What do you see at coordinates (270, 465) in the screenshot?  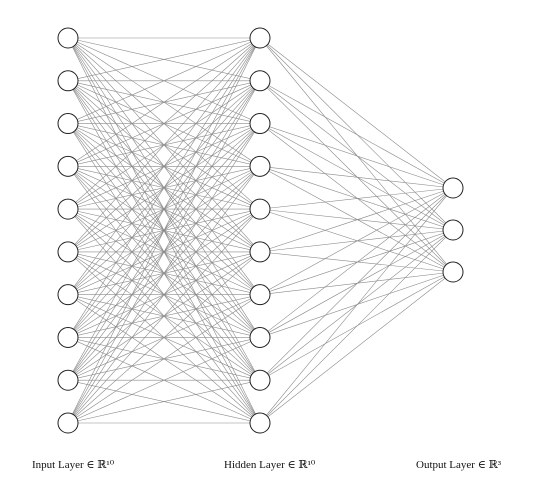 I see `hidden-layer-label: Hidden Layer ∈ ℝ¹⁰` at bounding box center [270, 465].